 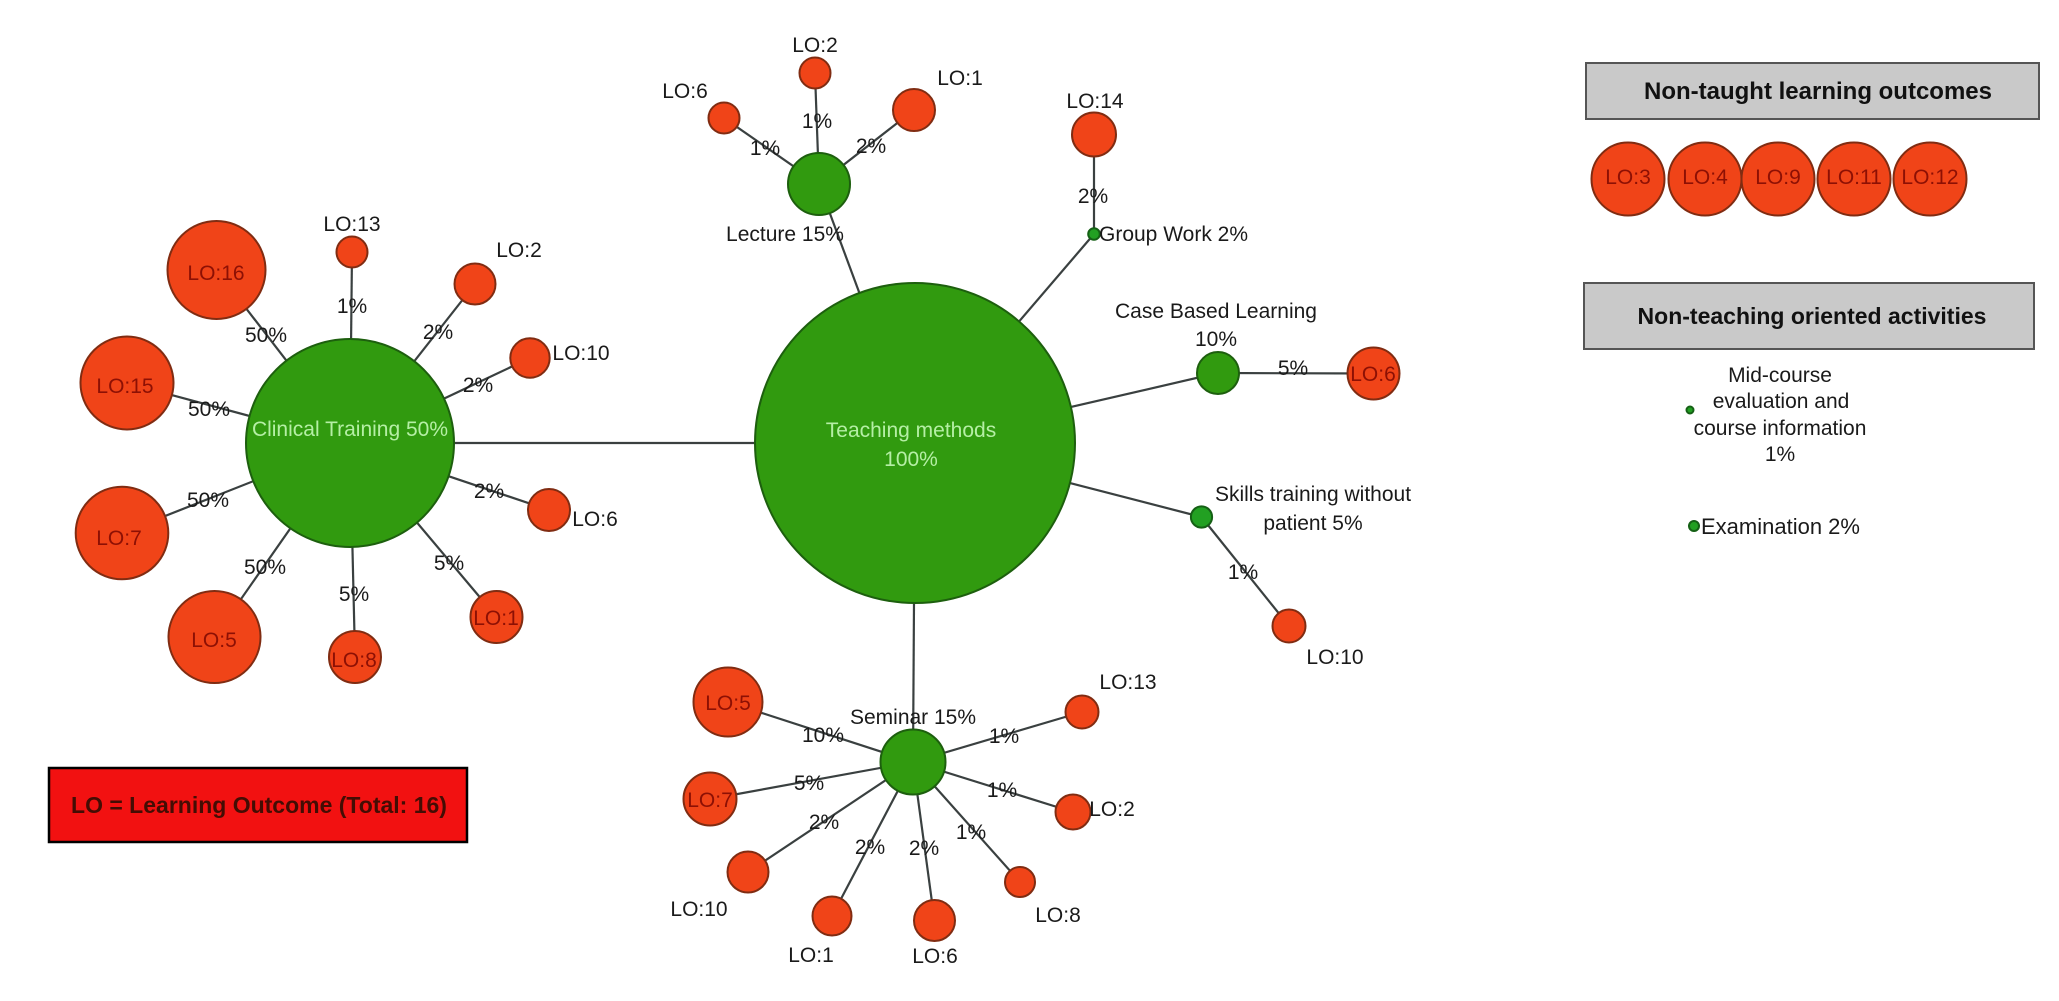 I want to click on svg-text: Seminar 15%, so click(x=913, y=717).